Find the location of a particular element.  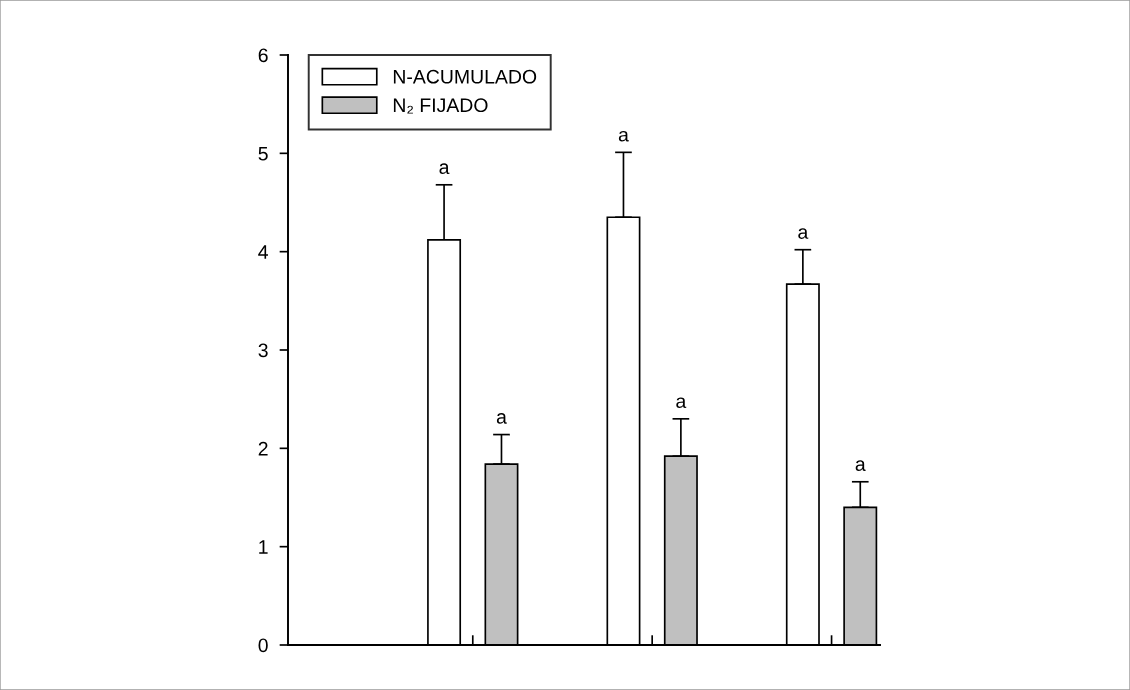

y-tick-label: 5 is located at coordinates (263, 154).